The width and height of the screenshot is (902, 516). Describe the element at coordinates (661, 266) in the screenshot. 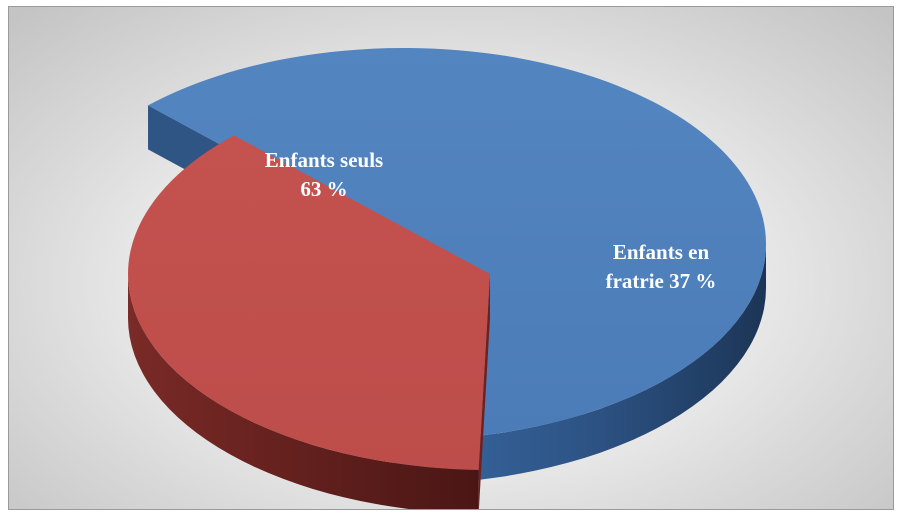

I see `slice-label-2: Enfants en fratrie 37 %` at that location.